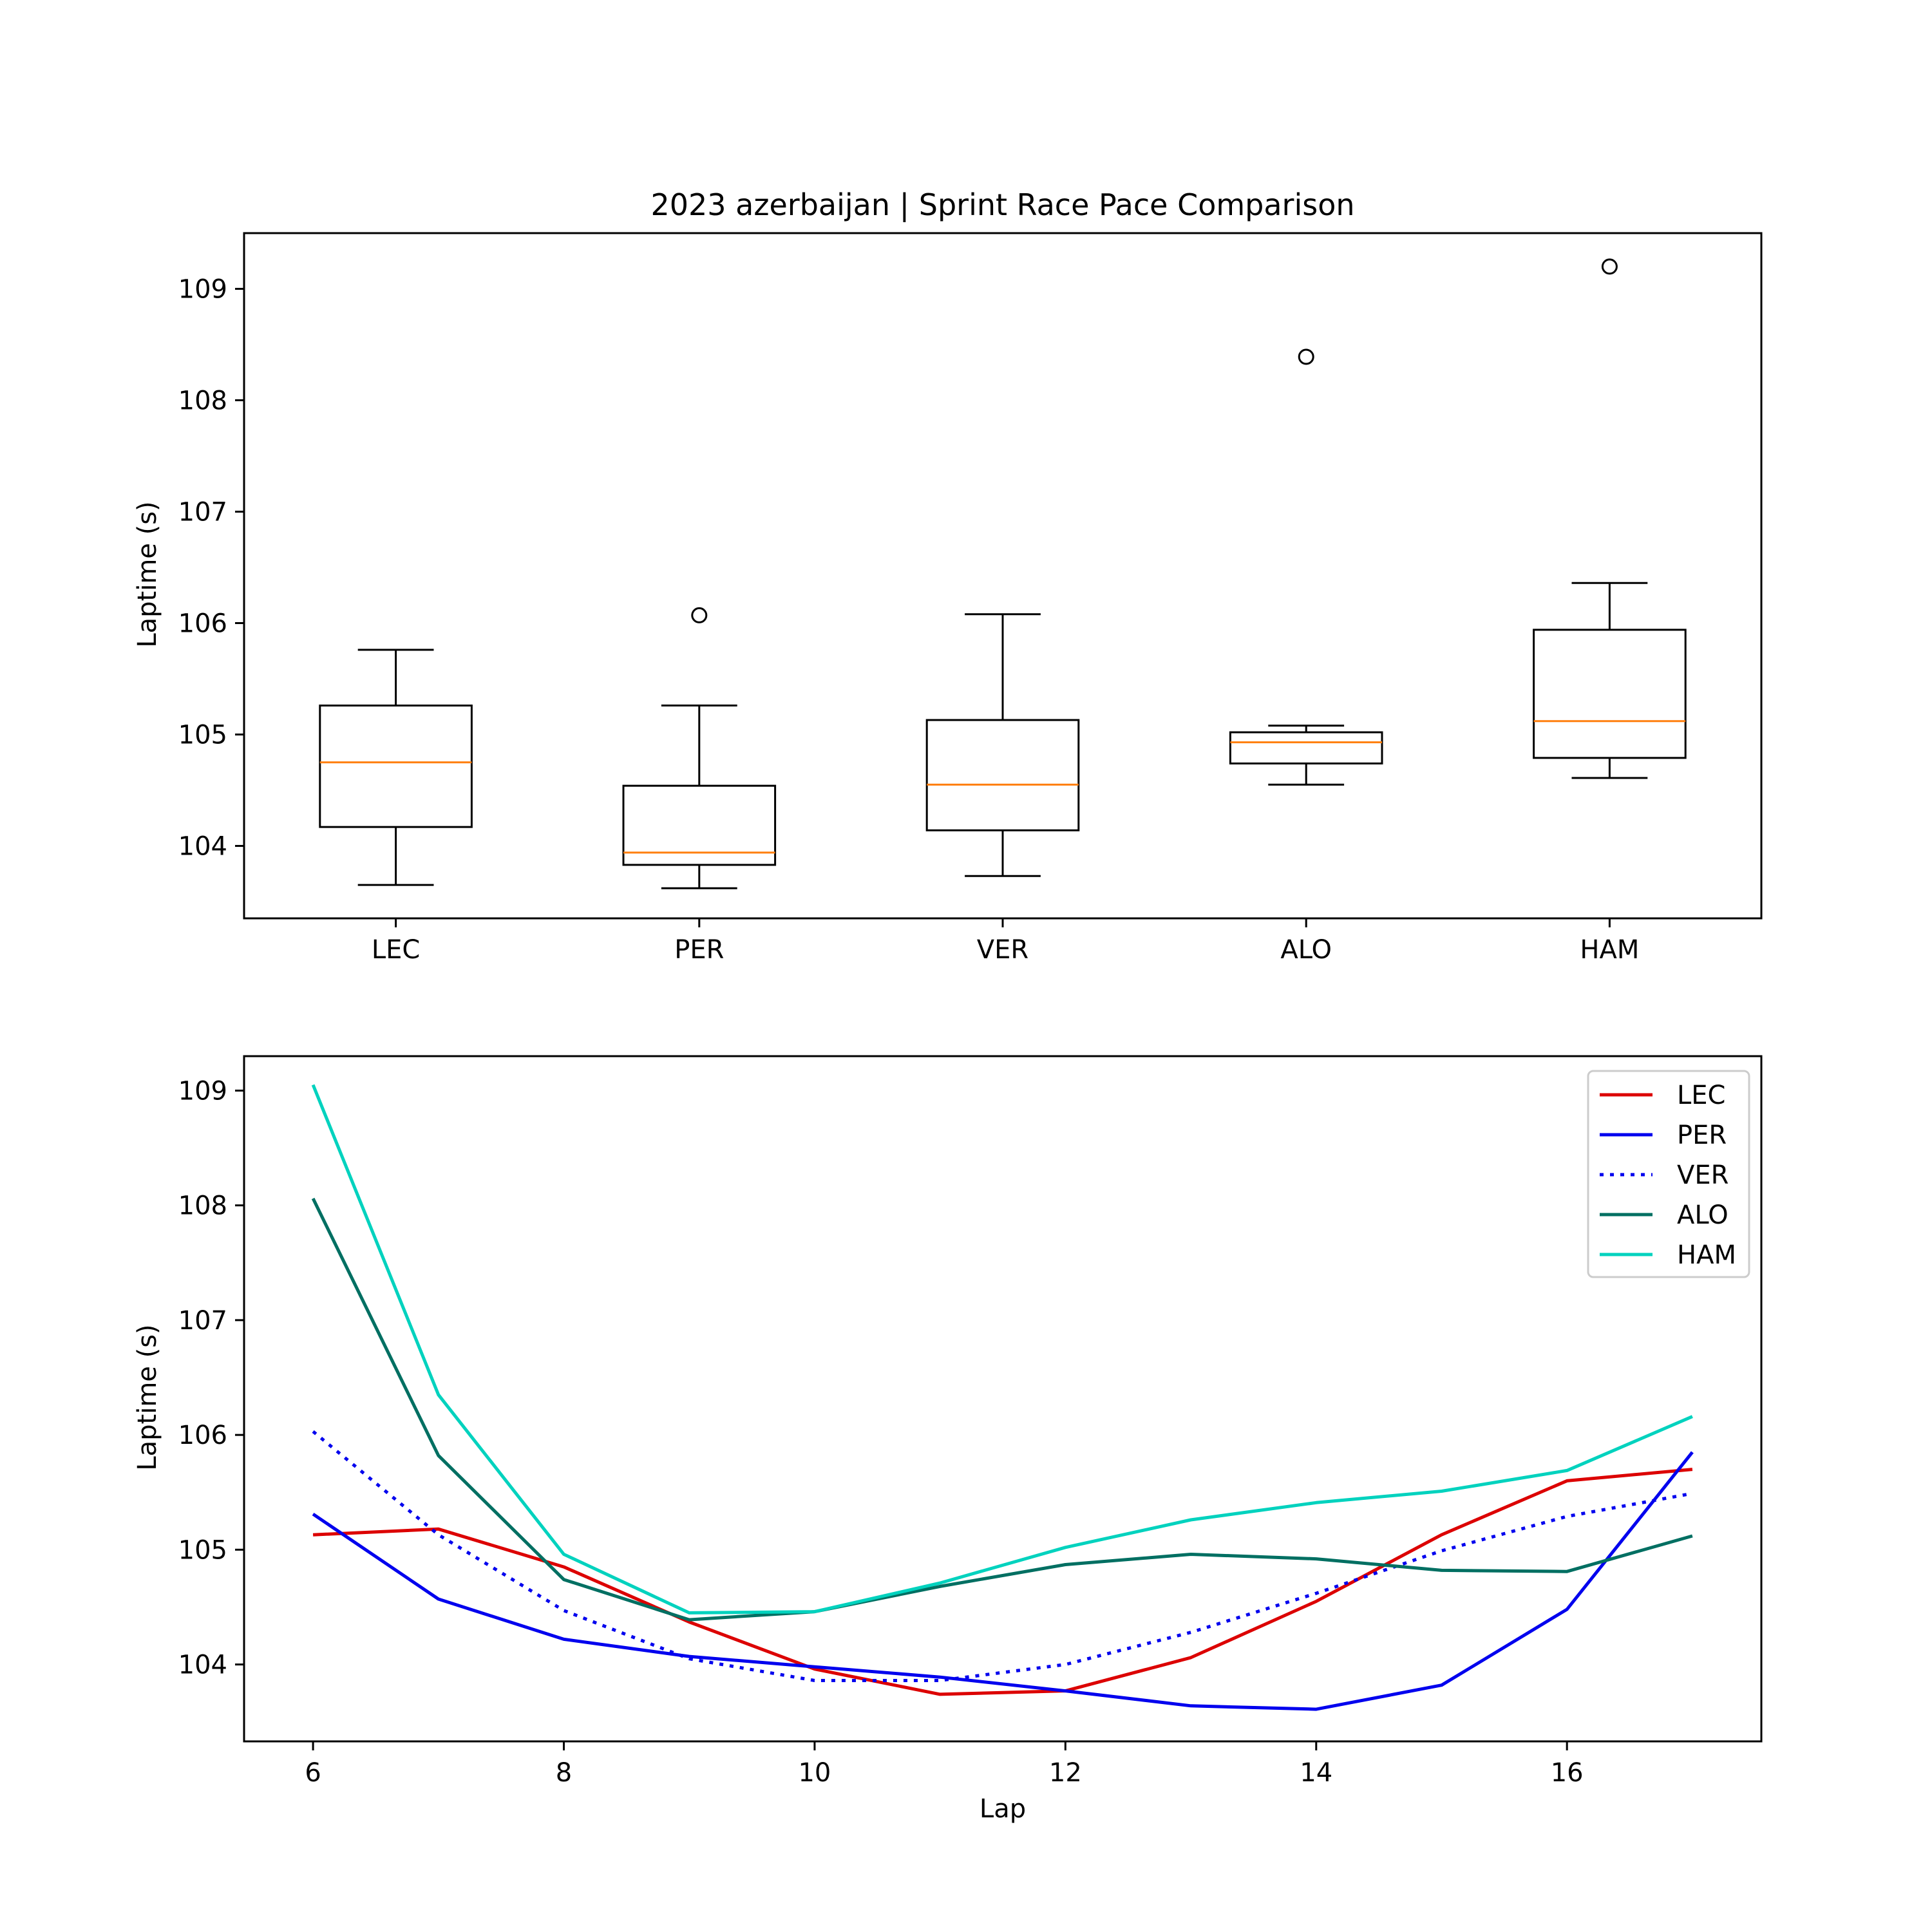 The width and height of the screenshot is (1932, 1932). I want to click on line-x-tick-label: 8, so click(564, 1773).